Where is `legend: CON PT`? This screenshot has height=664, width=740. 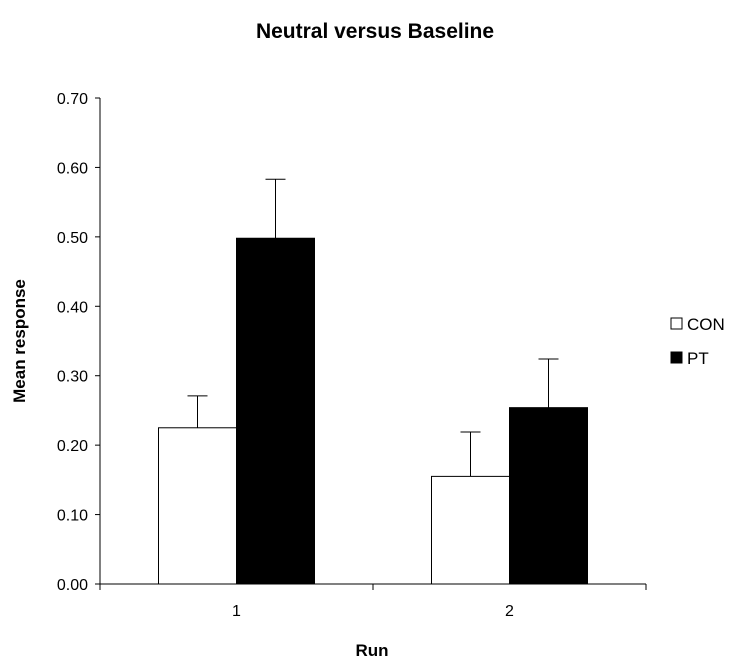 legend: CON PT is located at coordinates (697, 341).